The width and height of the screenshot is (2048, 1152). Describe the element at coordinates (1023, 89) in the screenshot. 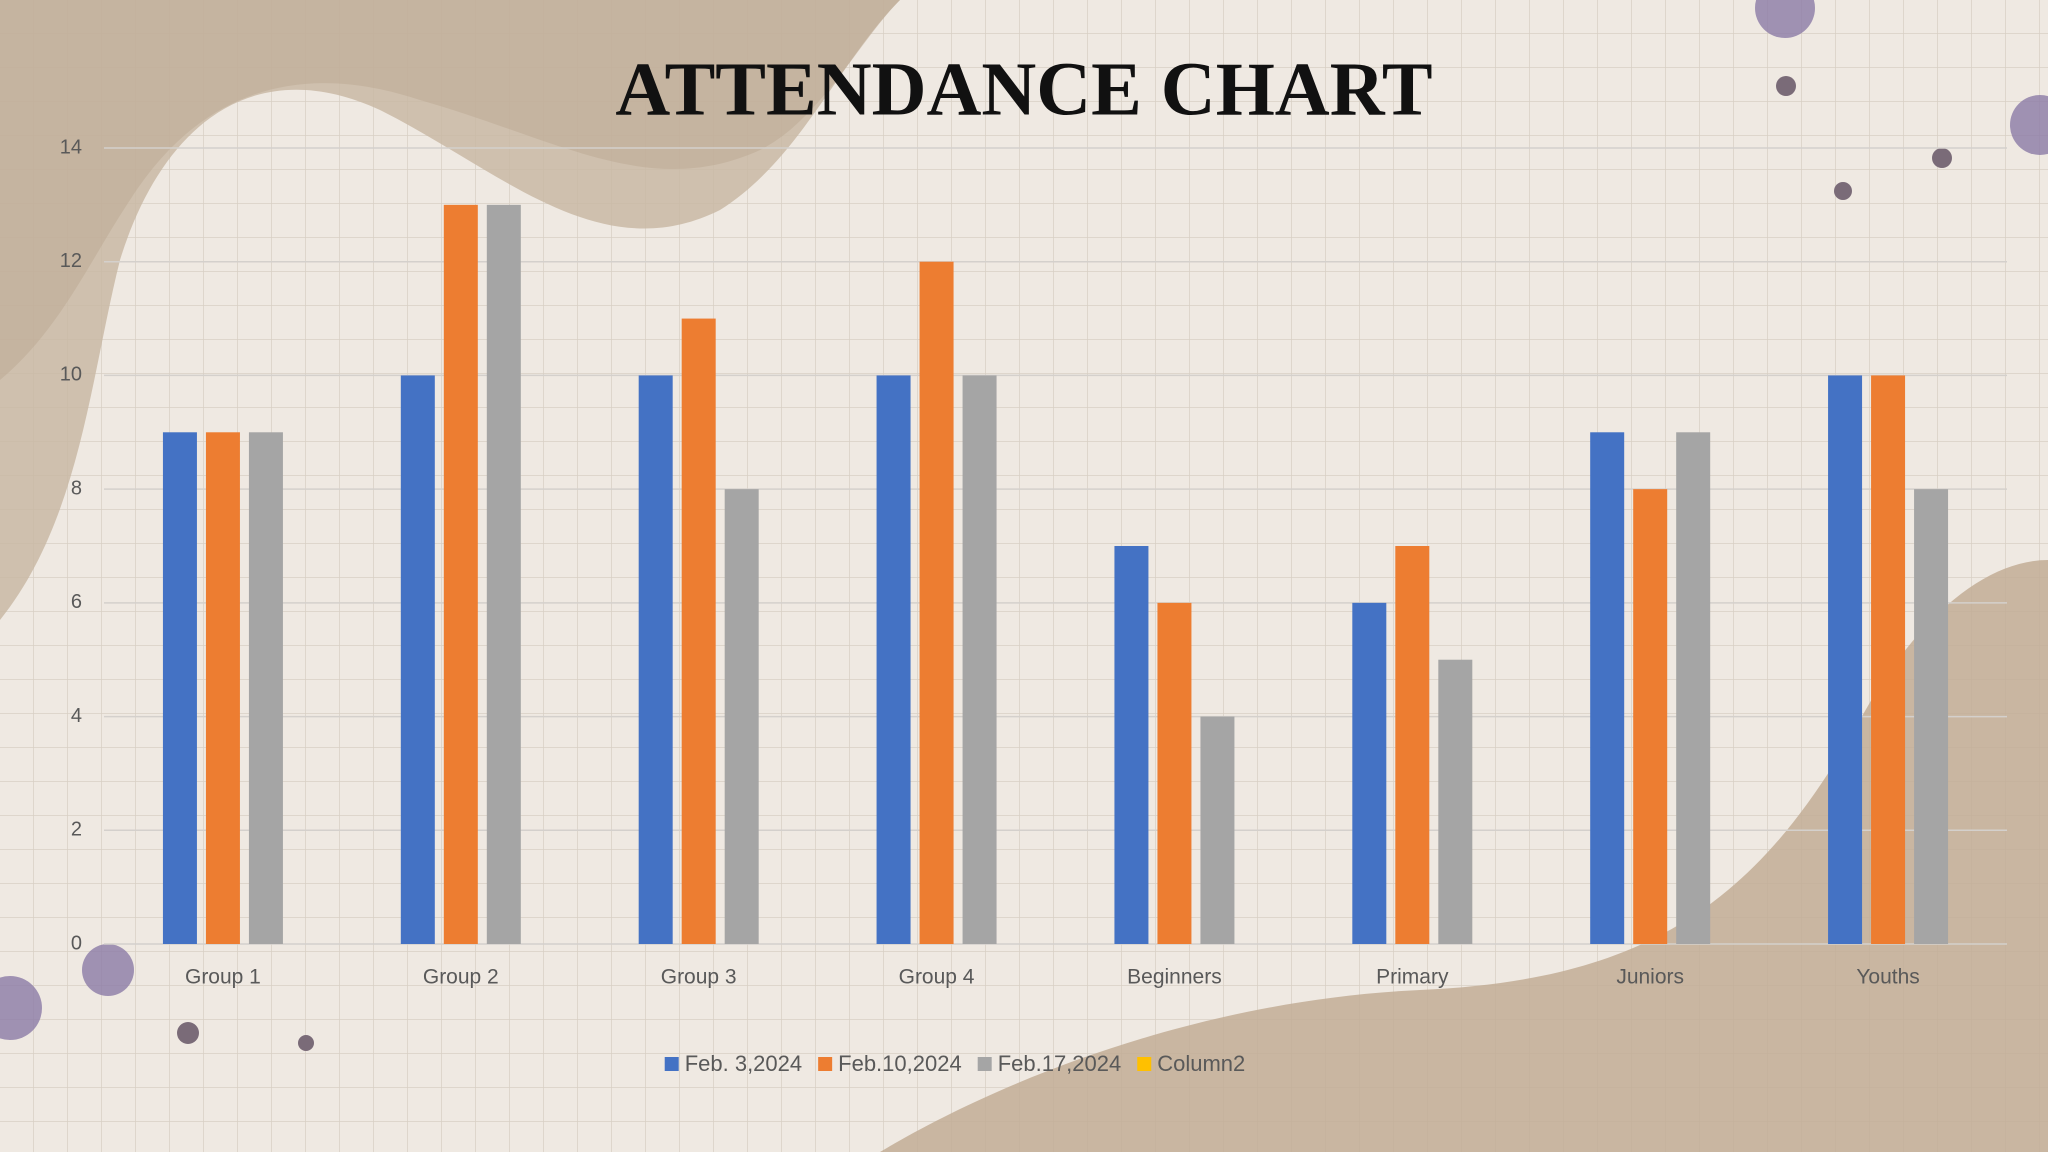

I see `chart-title: ATTENDANCE CHART` at that location.